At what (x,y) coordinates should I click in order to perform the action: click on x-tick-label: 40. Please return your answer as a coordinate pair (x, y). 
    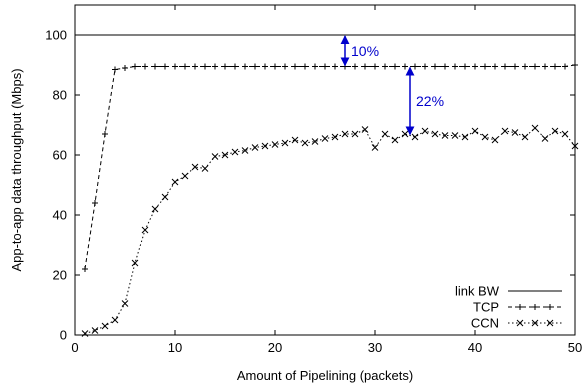
    Looking at the image, I should click on (475, 347).